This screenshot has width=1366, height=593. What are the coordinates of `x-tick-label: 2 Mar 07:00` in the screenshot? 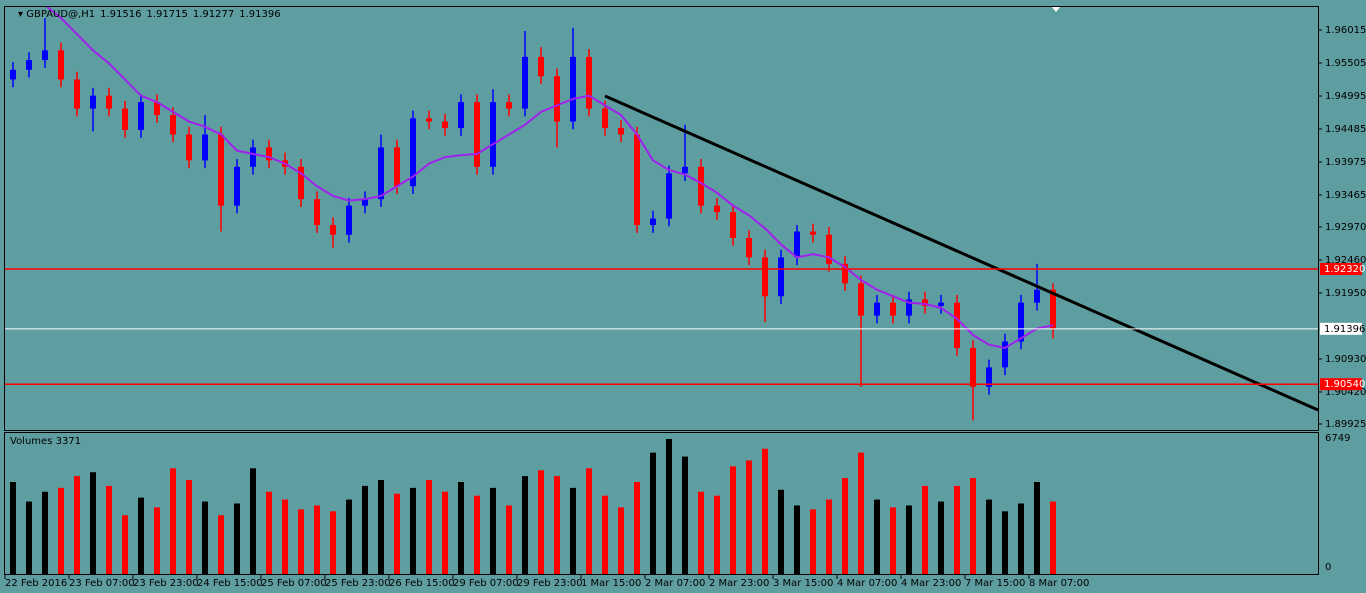 It's located at (675, 583).